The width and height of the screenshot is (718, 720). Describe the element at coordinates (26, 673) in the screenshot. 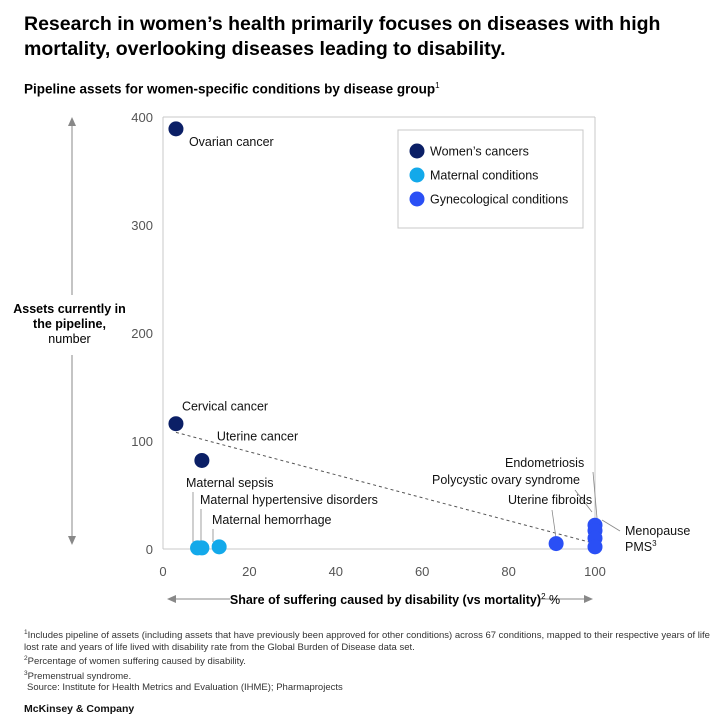

I see `footnote-mark: 3` at that location.